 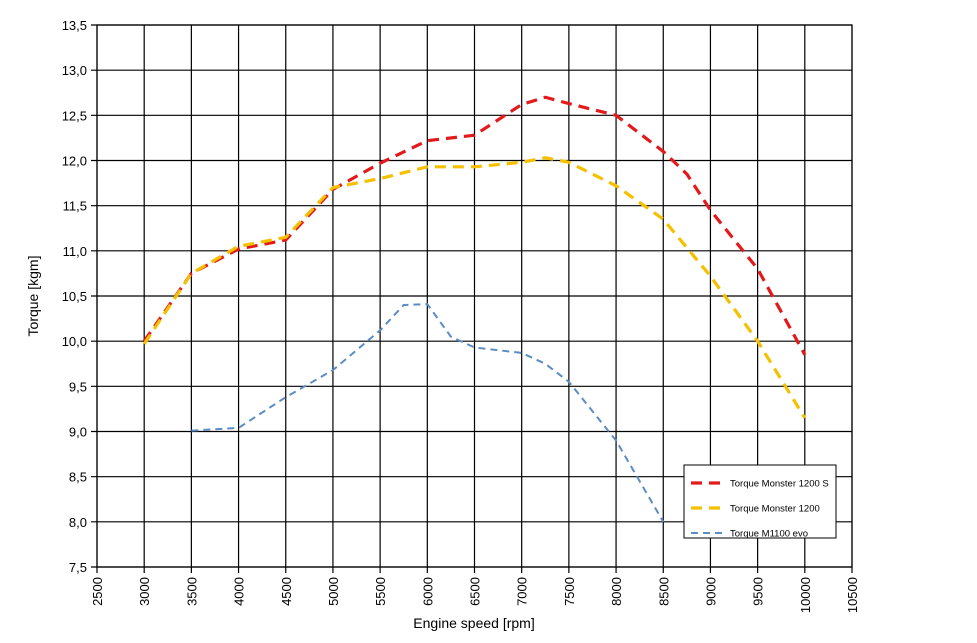 What do you see at coordinates (78, 522) in the screenshot?
I see `y-tick-label: 8,0` at bounding box center [78, 522].